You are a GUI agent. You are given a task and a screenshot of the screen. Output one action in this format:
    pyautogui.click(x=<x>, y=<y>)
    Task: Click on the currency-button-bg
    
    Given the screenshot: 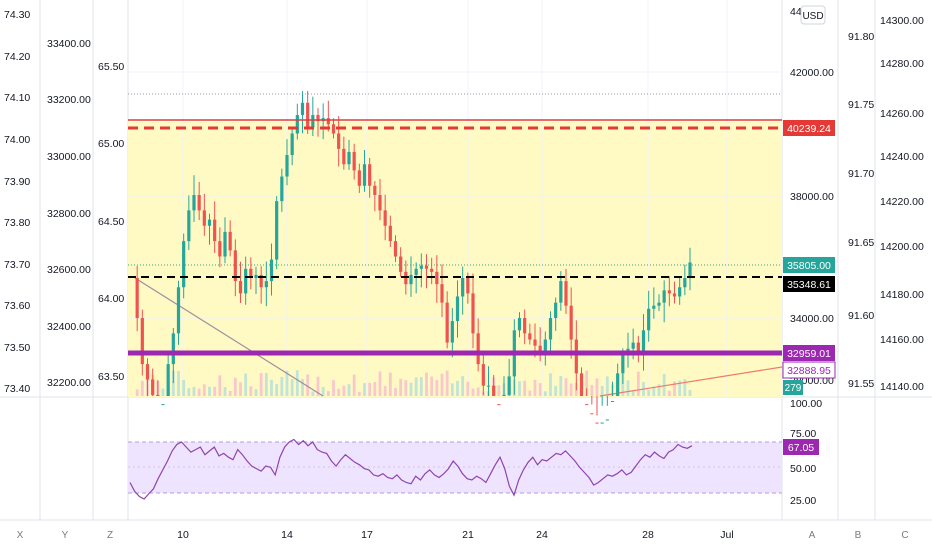 What is the action you would take?
    pyautogui.click(x=813, y=15)
    